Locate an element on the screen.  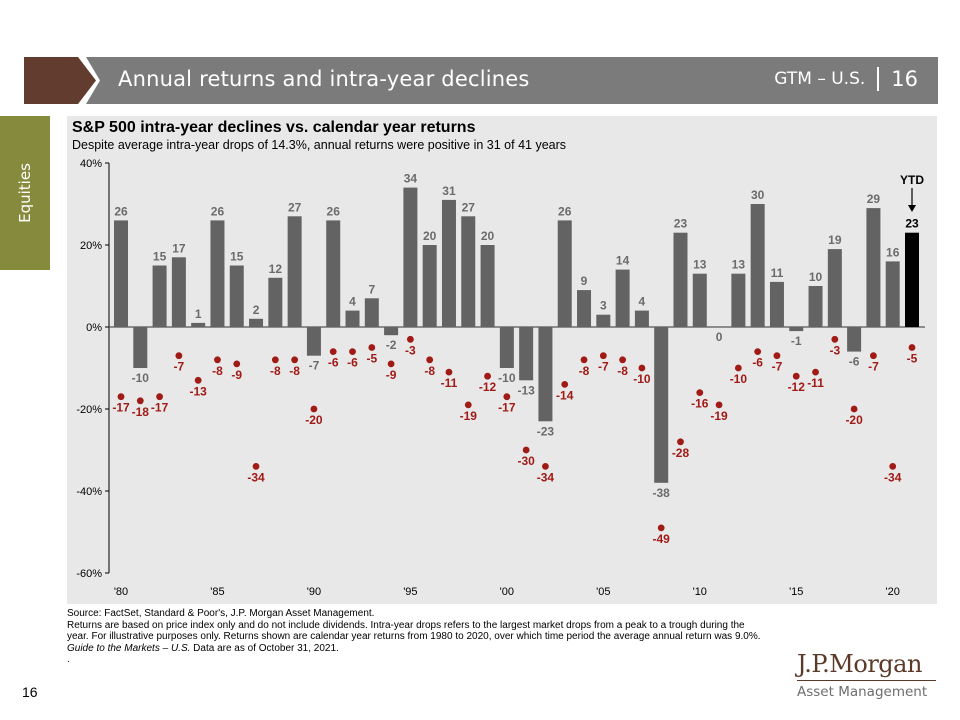
x-tick-label: '90 is located at coordinates (314, 592).